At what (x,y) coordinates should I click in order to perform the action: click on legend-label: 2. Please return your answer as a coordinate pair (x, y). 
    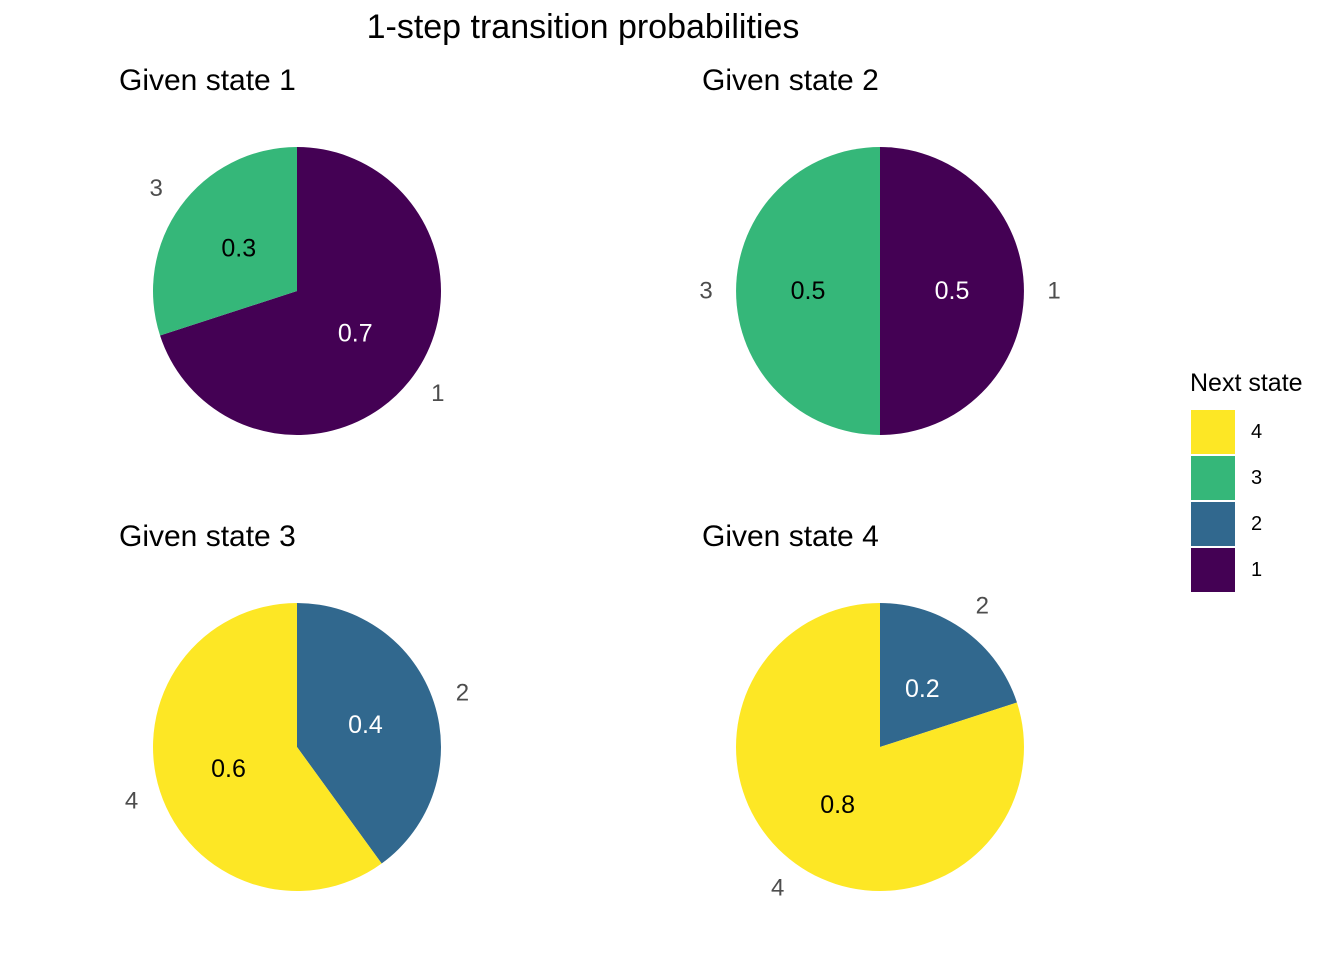
    Looking at the image, I should click on (1256, 524).